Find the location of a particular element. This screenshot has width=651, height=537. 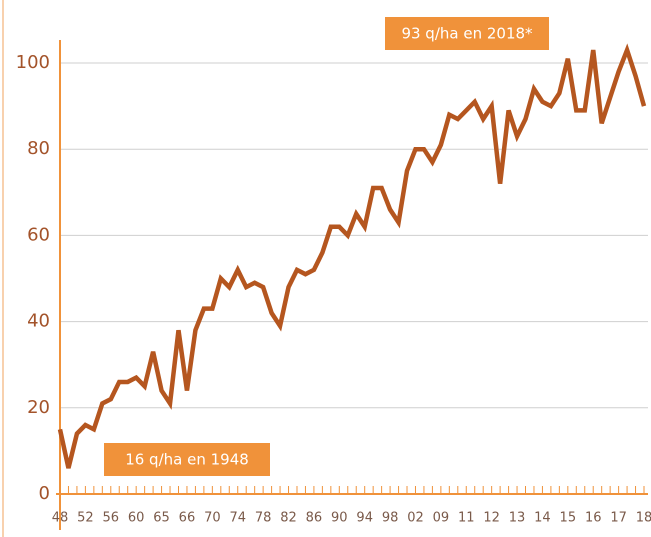

y-tick-label: 60 is located at coordinates (38, 234).